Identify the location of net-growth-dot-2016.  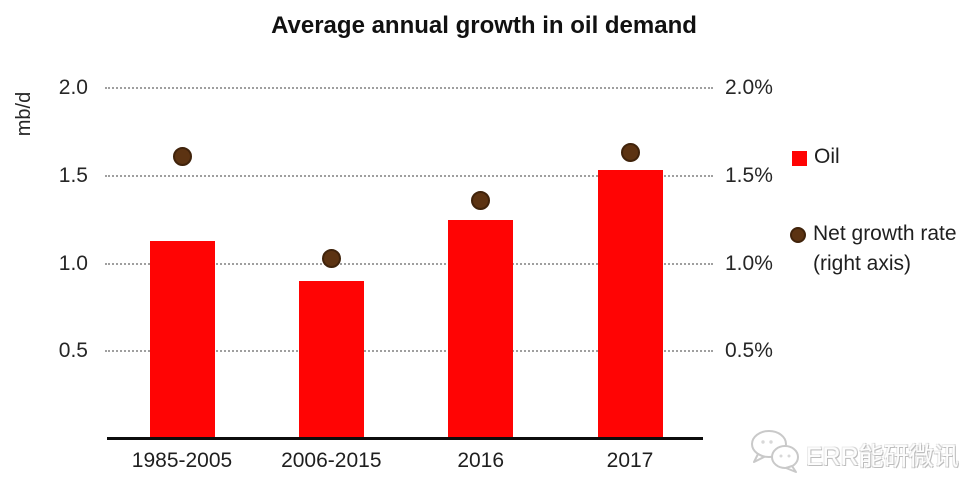
(481, 200).